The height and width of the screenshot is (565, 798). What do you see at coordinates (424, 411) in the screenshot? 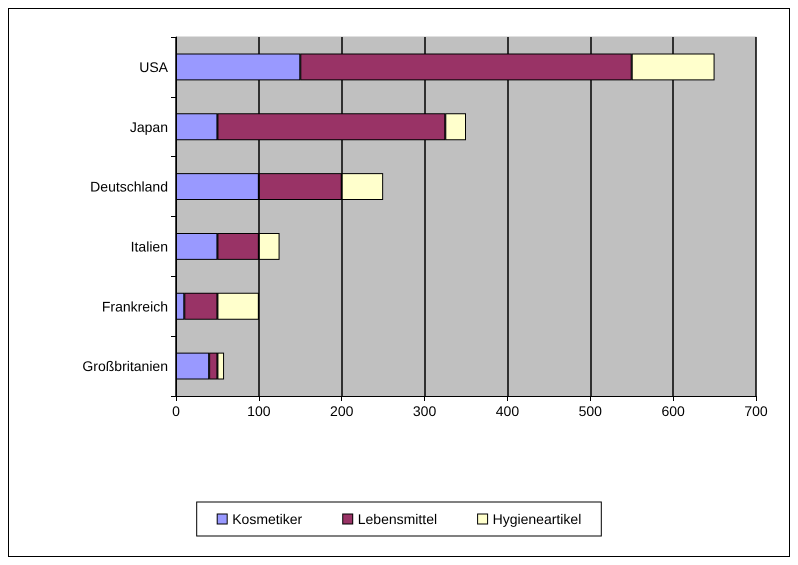
I see `x-tick-label: 300` at bounding box center [424, 411].